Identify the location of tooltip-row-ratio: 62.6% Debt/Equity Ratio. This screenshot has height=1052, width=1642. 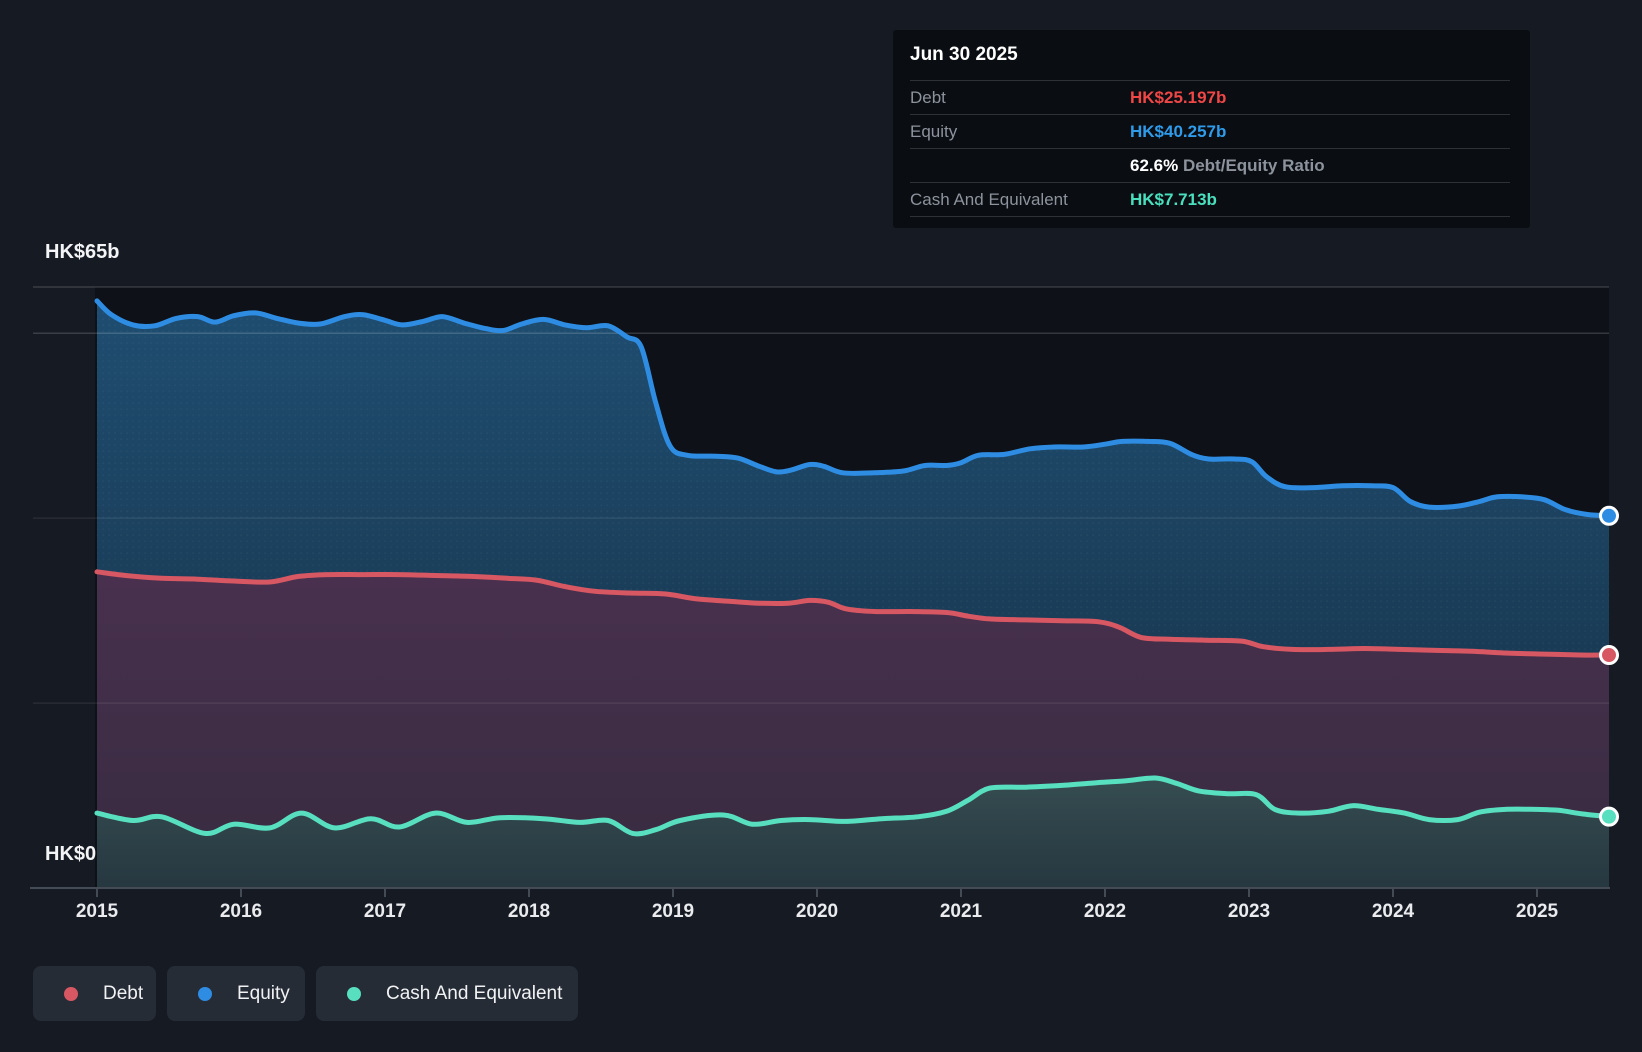
(1210, 165).